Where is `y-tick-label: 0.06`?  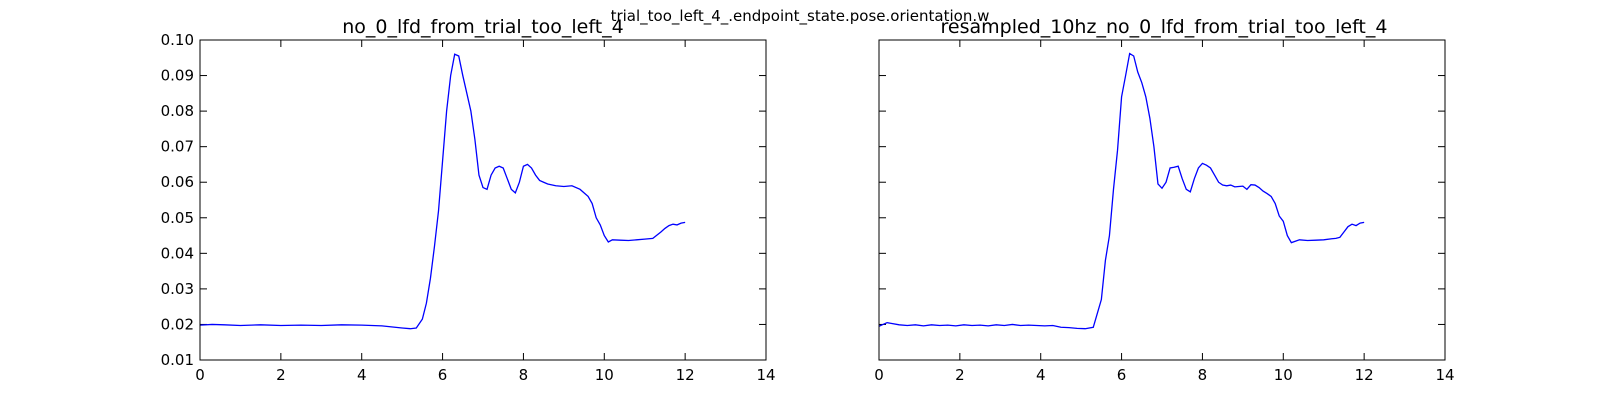
y-tick-label: 0.06 is located at coordinates (177, 182).